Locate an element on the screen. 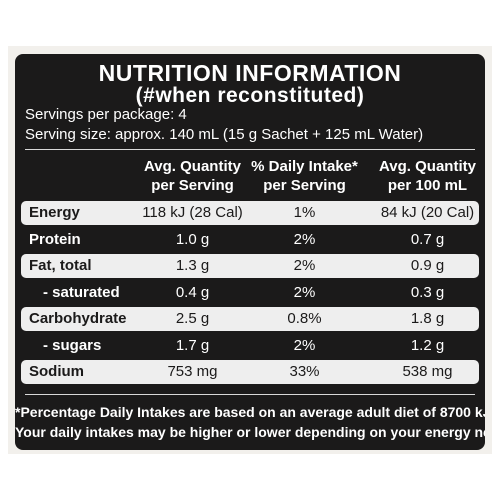 This screenshot has height=500, width=500. value-per-100ml: 538 mg is located at coordinates (427, 371).